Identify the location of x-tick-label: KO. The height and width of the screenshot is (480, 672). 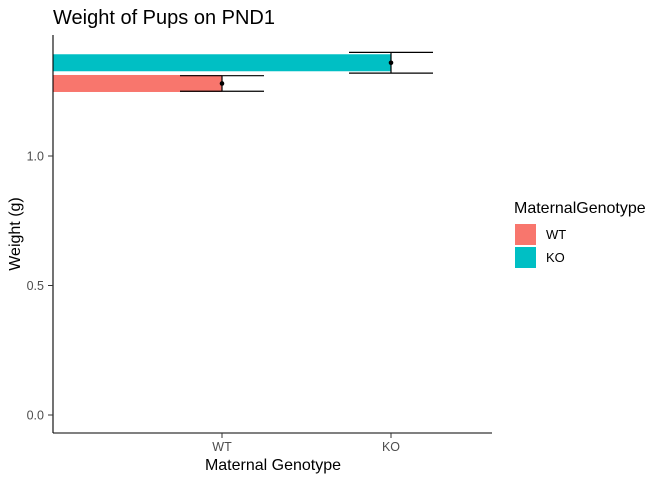
(391, 447).